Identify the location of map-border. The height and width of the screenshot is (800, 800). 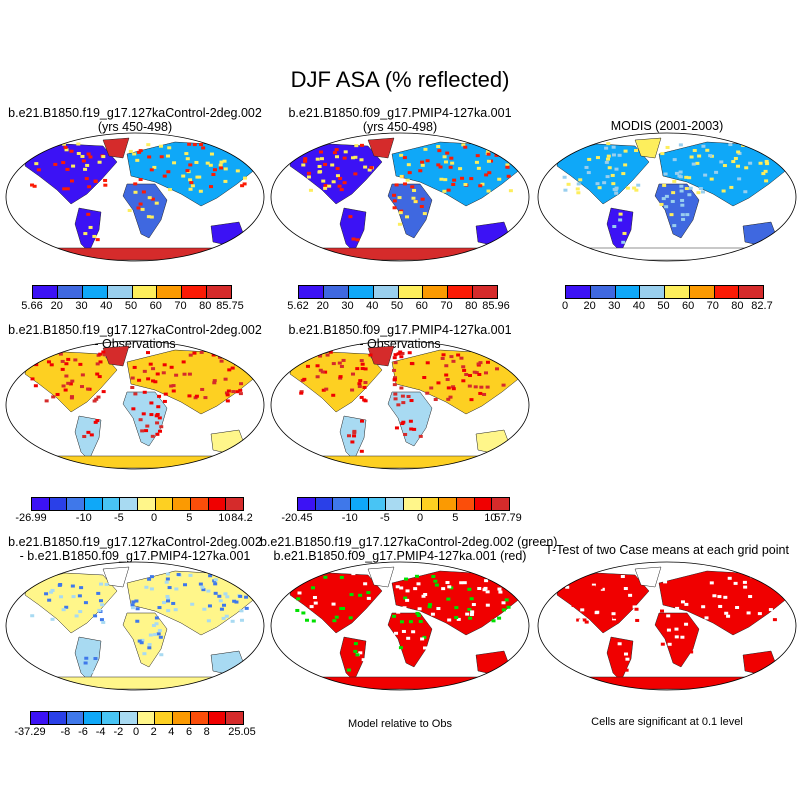
(667, 626).